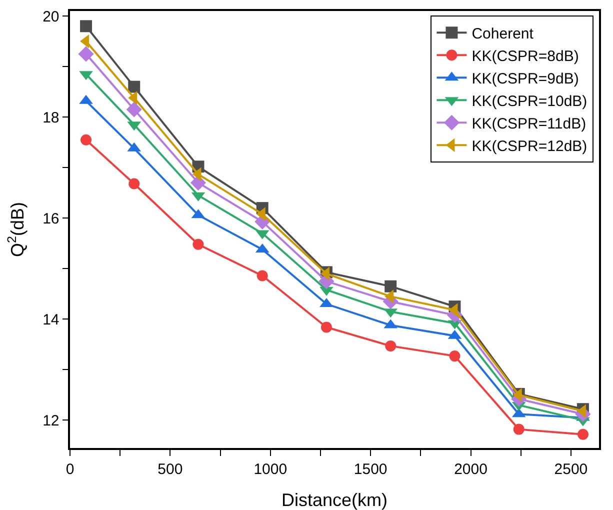  What do you see at coordinates (530, 146) in the screenshot?
I see `legend-label: KK(CSPR=12dB)` at bounding box center [530, 146].